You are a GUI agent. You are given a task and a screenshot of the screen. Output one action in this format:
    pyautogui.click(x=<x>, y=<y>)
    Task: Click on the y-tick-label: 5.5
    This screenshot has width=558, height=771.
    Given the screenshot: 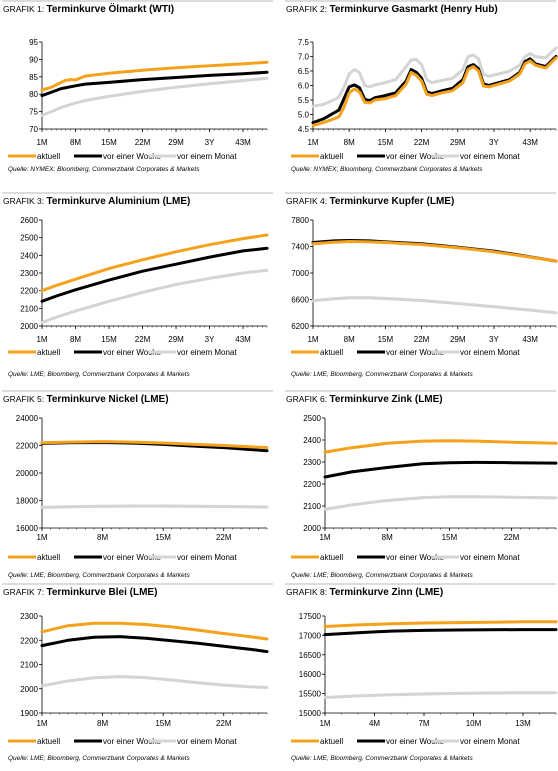 What is the action you would take?
    pyautogui.click(x=304, y=100)
    